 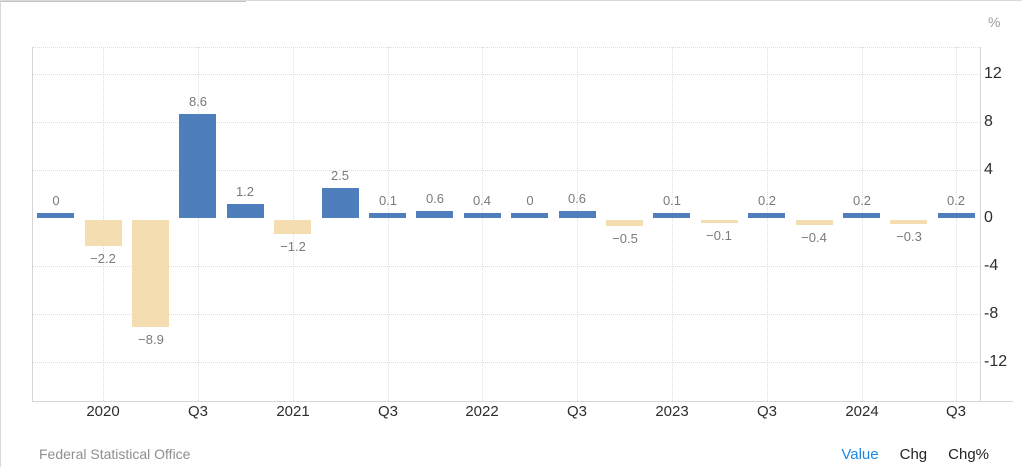 I want to click on y-axis-tick-label: 4, so click(x=988, y=169).